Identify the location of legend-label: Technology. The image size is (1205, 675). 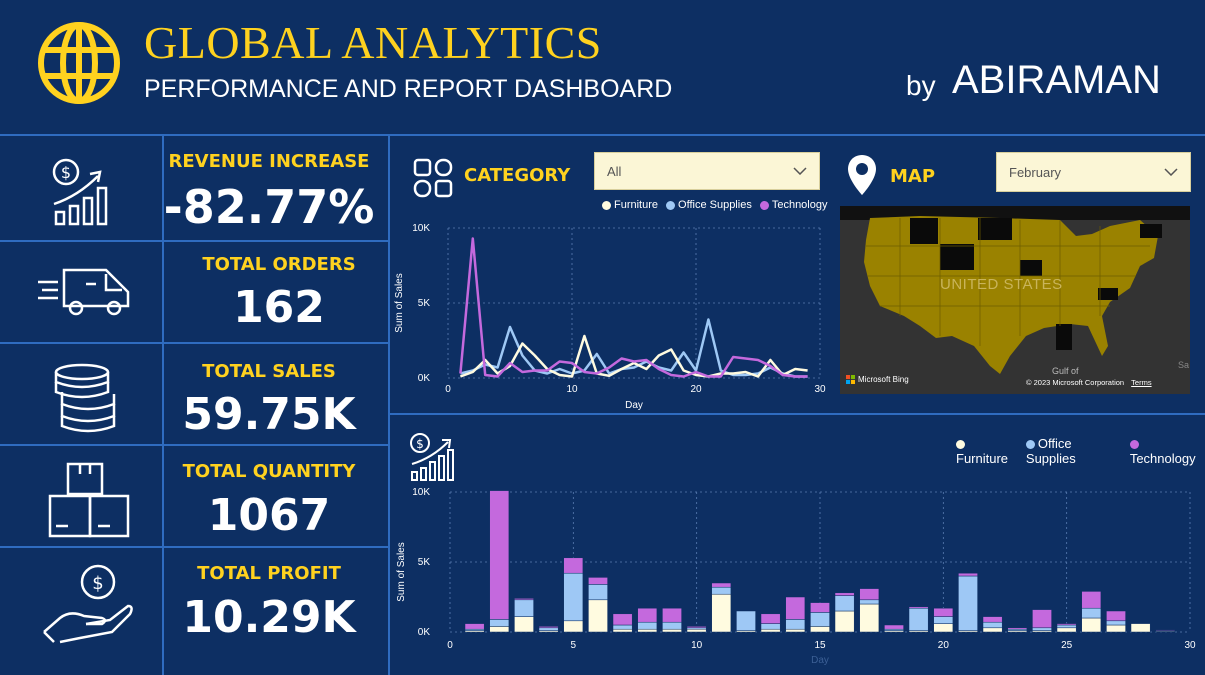
(799, 205).